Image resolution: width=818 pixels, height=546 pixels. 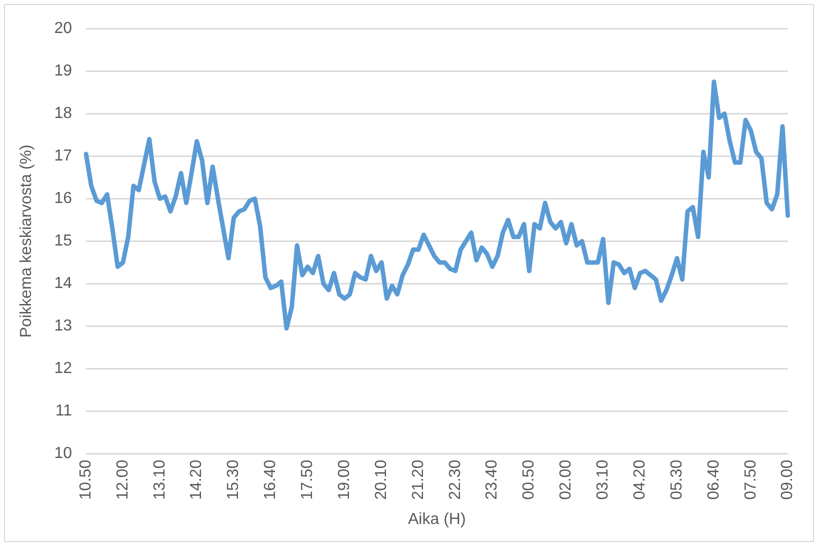 I want to click on y-tick-label: 17, so click(x=63, y=156).